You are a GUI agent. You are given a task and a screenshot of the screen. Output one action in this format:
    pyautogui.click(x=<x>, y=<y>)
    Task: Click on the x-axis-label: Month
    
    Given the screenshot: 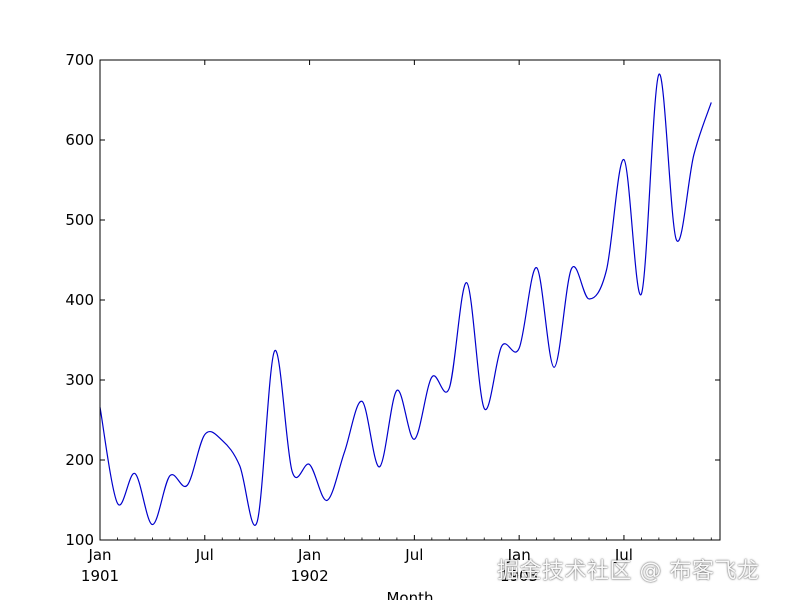 What is the action you would take?
    pyautogui.click(x=409, y=594)
    